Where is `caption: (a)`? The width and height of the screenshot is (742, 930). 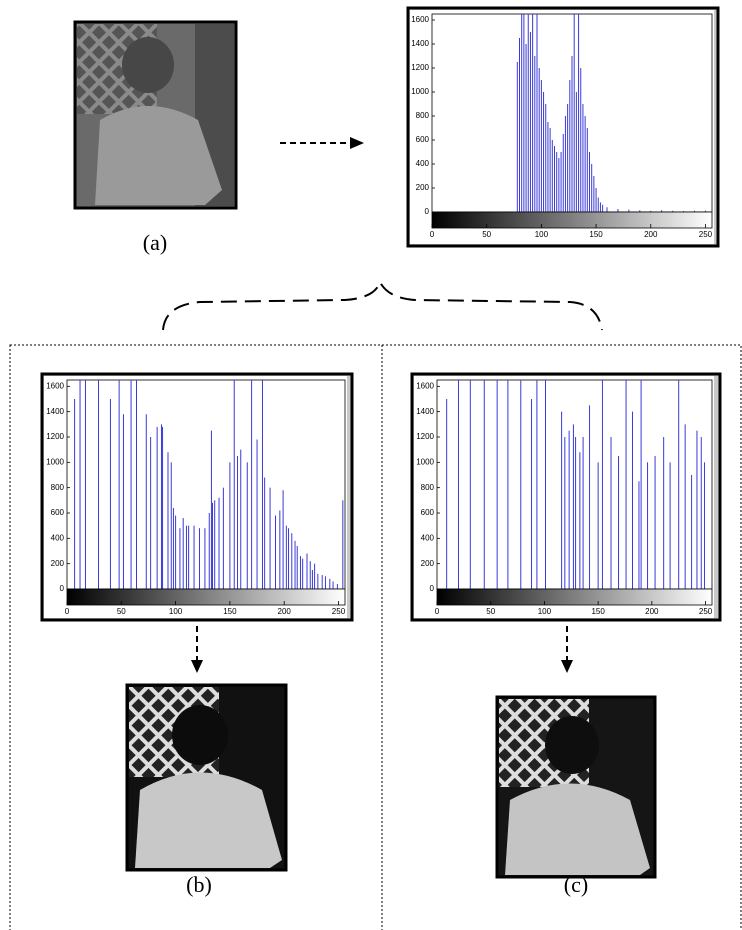
caption: (a) is located at coordinates (155, 242).